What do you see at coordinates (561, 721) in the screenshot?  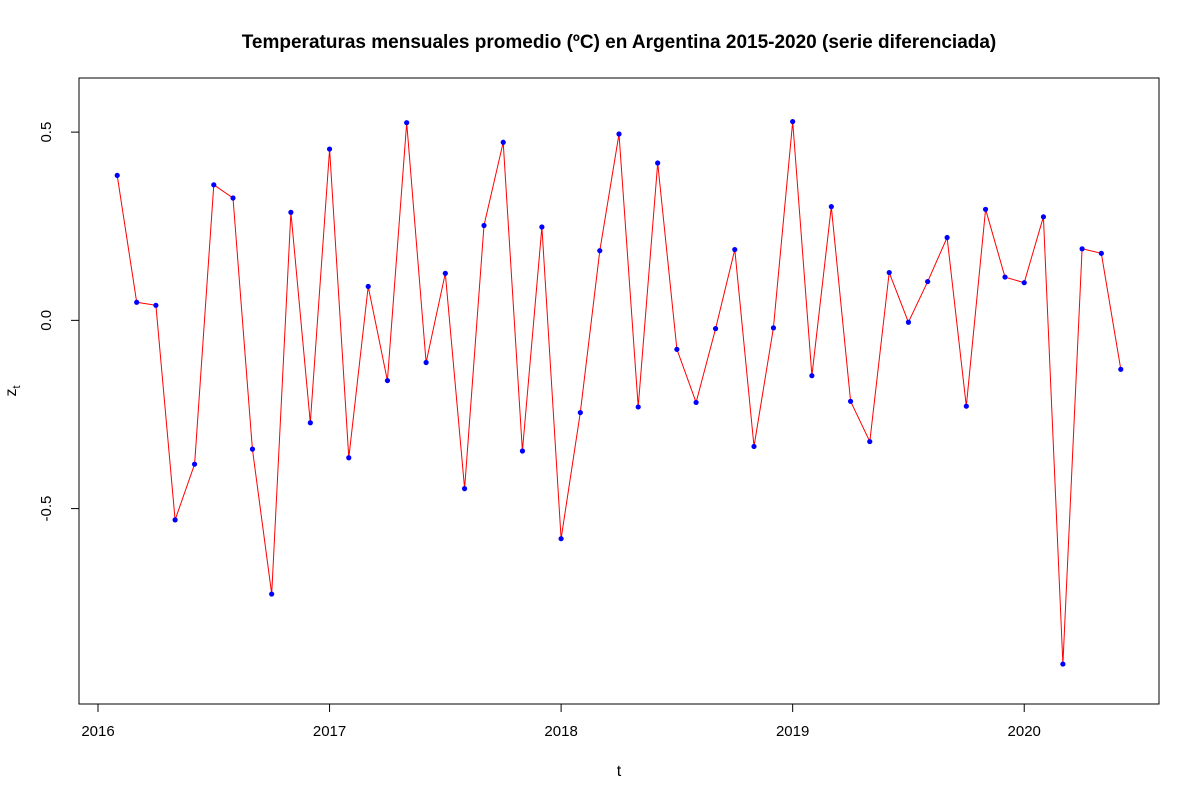 I see `x-axis: 2016 2017 2018 2019 2020` at bounding box center [561, 721].